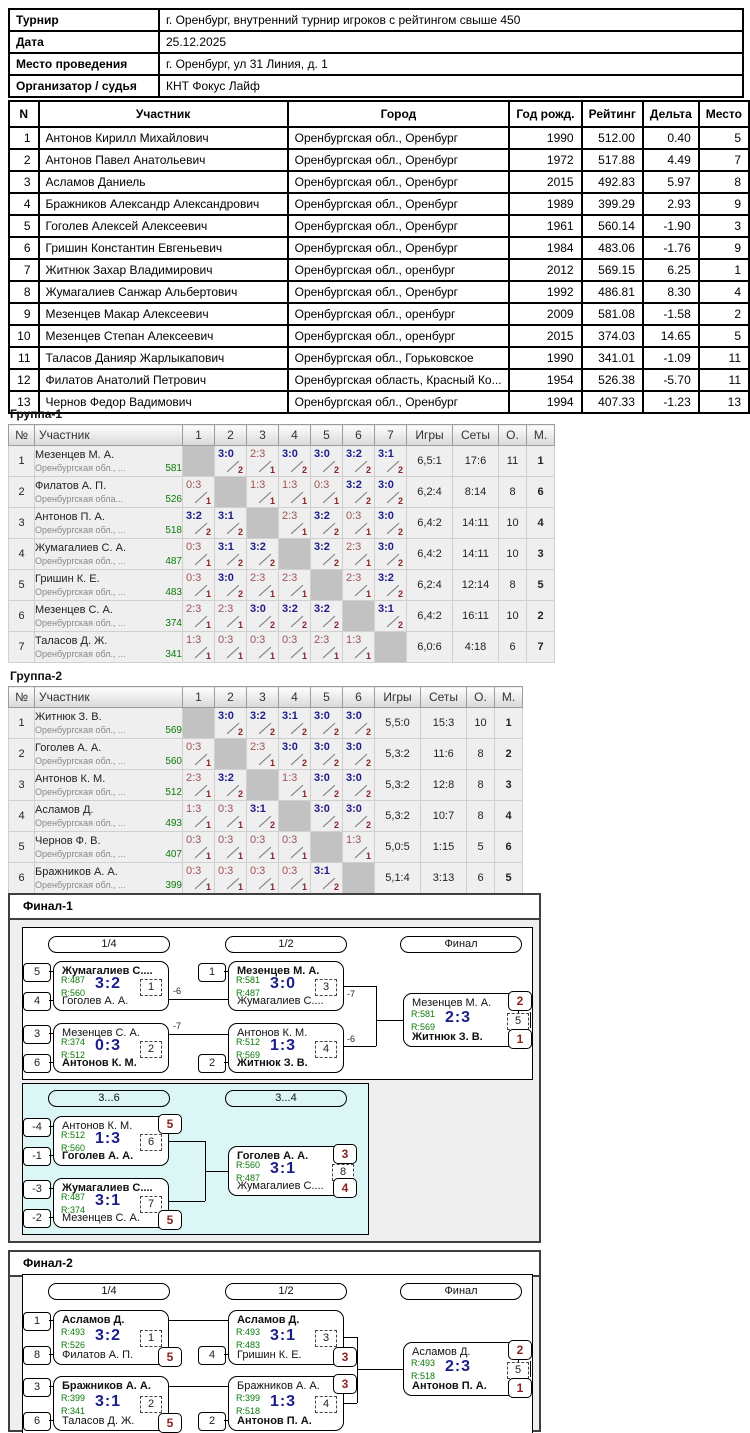 The image size is (750, 1433). I want to click on player-subline: Оренбургская обл., ... 399, so click(109, 885).